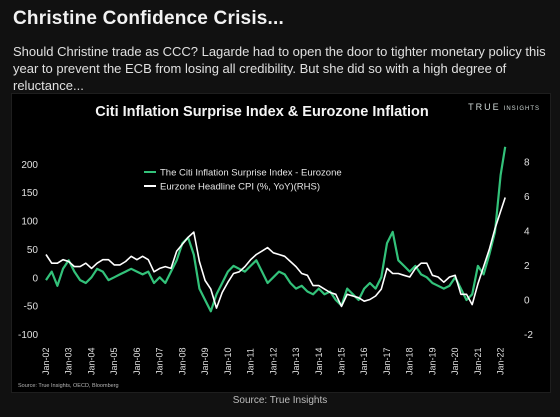 The width and height of the screenshot is (560, 417). Describe the element at coordinates (69, 361) in the screenshot. I see `x-tick-label: Jan-03` at that location.